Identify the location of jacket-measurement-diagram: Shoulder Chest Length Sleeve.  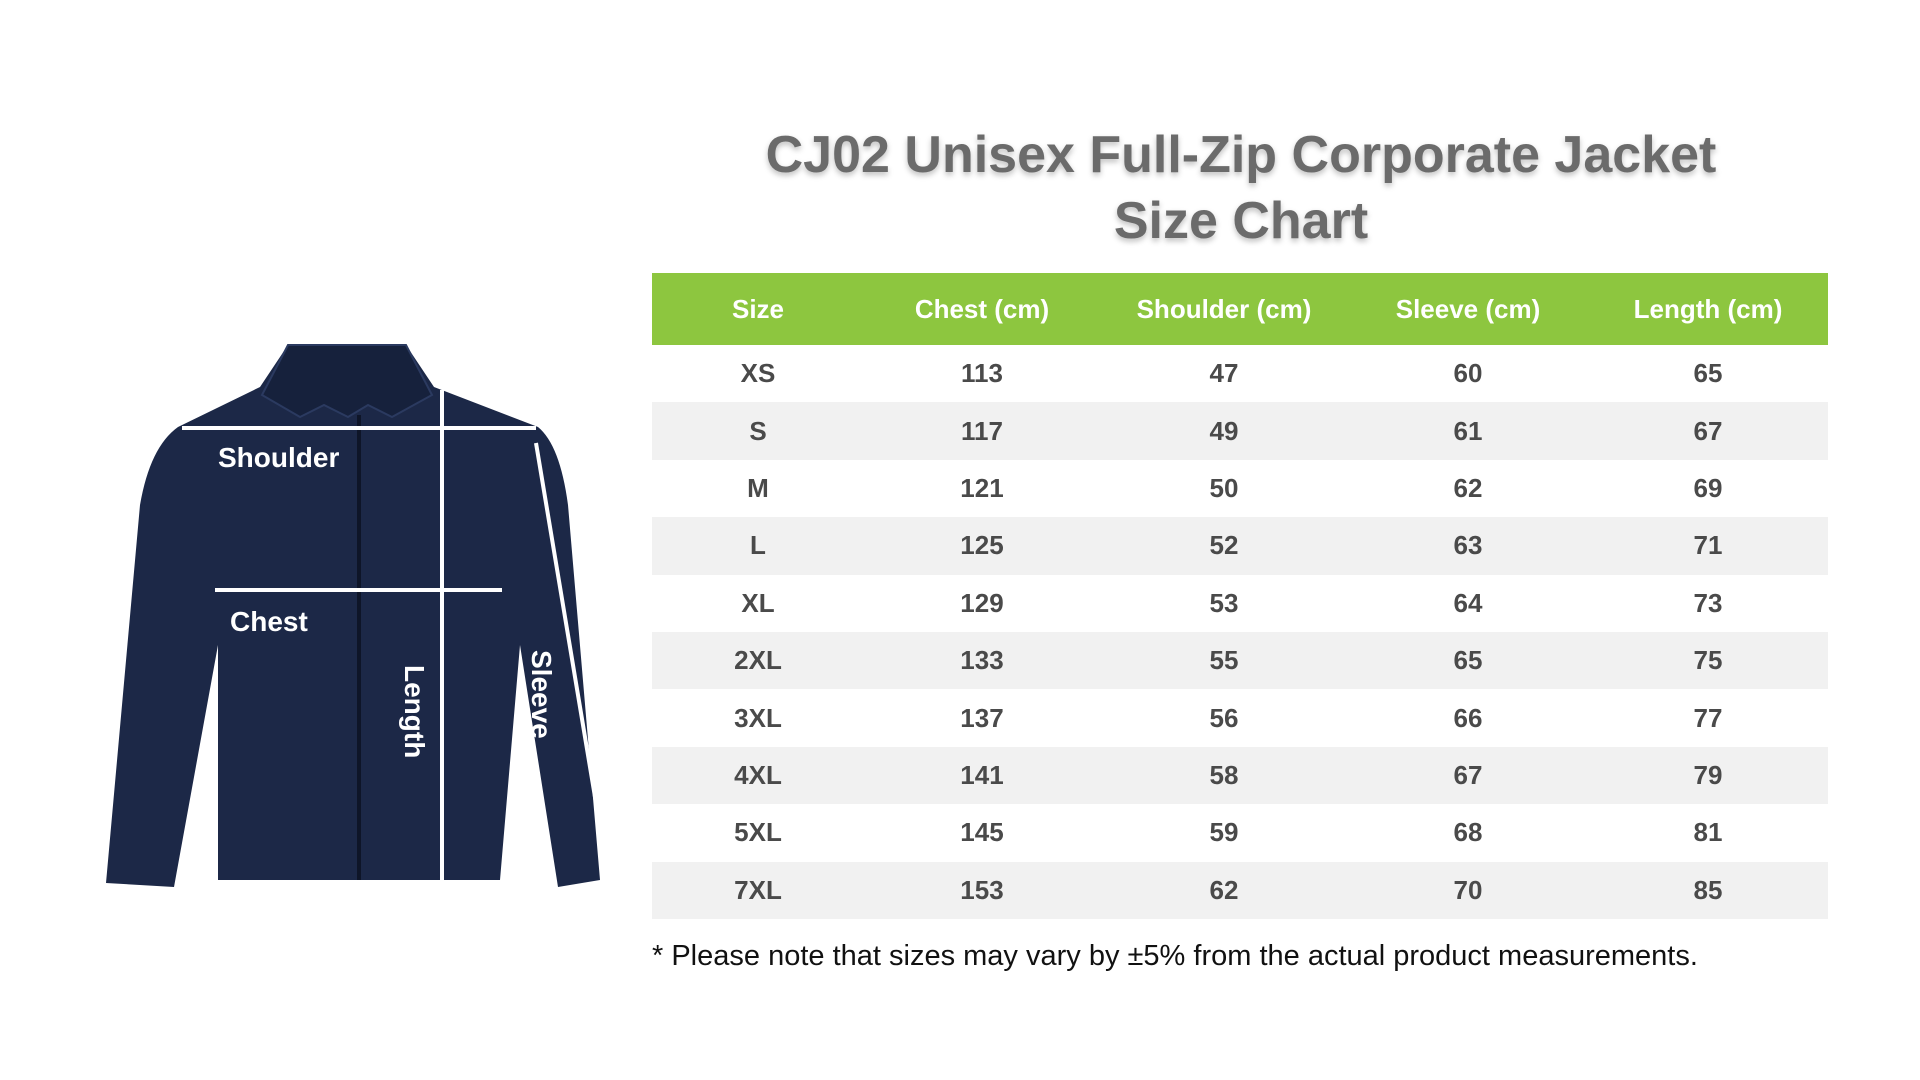
(360, 615).